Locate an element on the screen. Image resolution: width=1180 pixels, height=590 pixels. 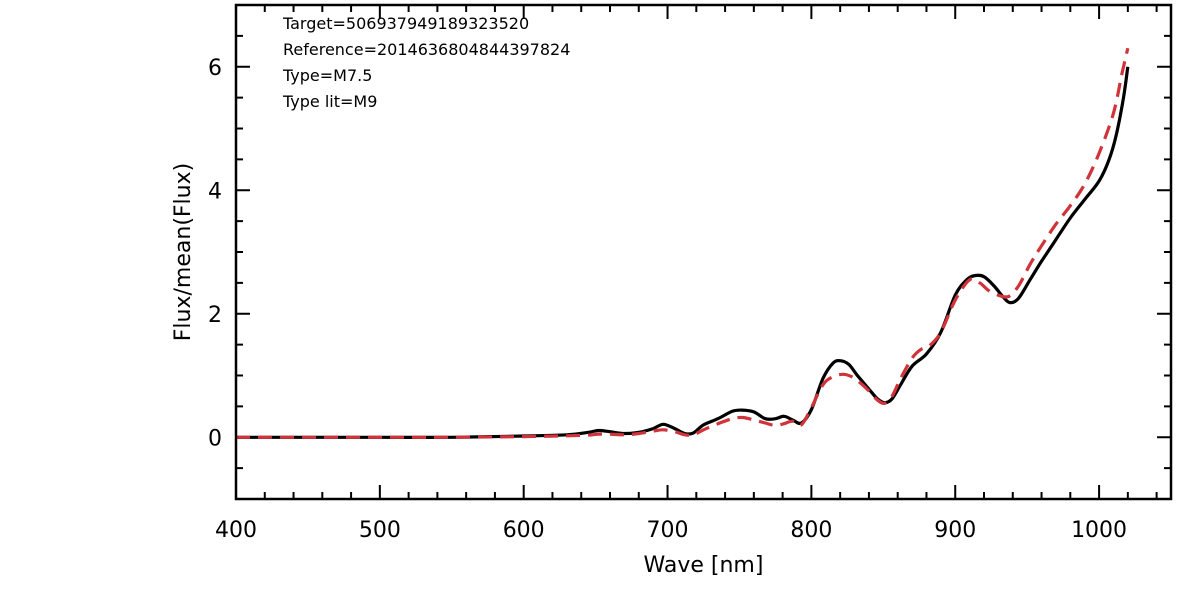
annotation-type: Type=M7.5 is located at coordinates (327, 75).